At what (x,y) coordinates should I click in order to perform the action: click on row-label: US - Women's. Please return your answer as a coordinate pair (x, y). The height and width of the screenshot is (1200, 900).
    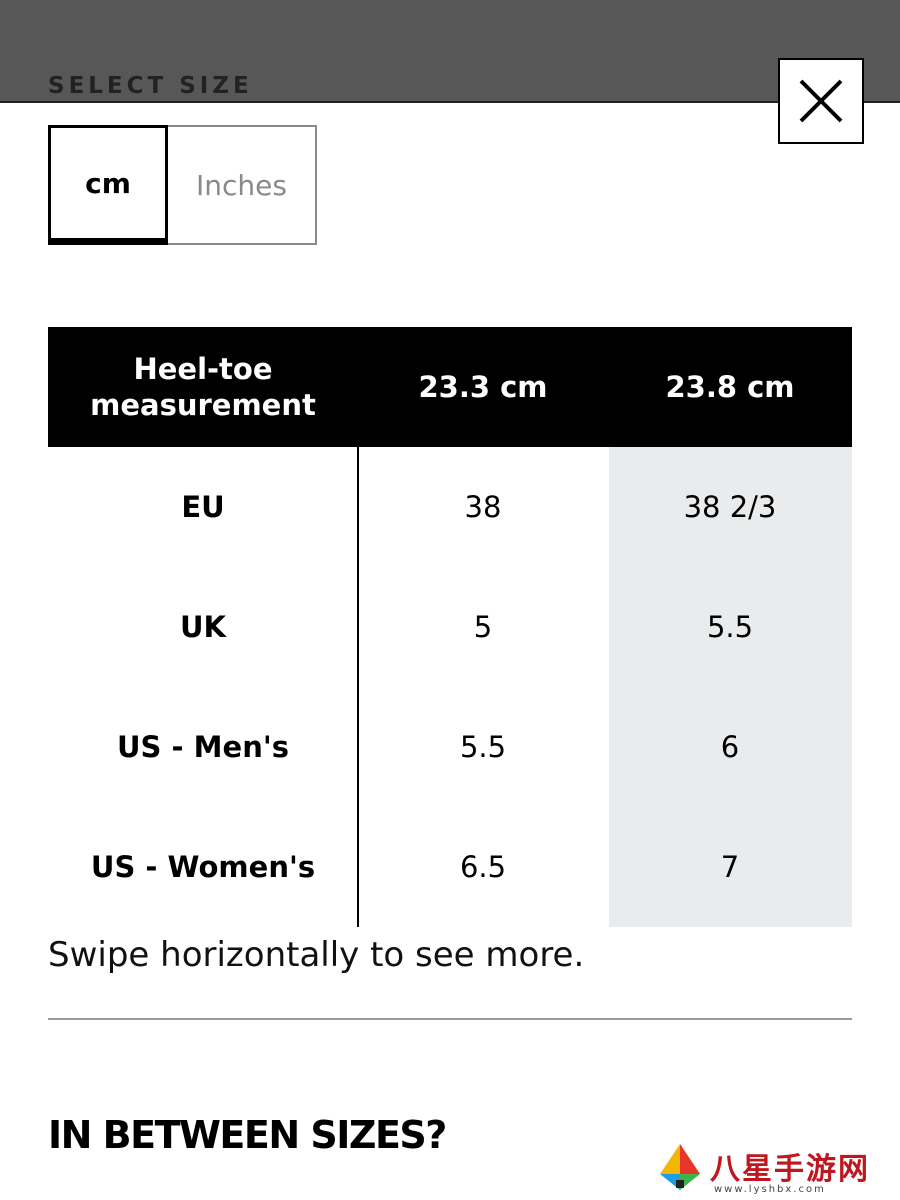
    Looking at the image, I should click on (203, 867).